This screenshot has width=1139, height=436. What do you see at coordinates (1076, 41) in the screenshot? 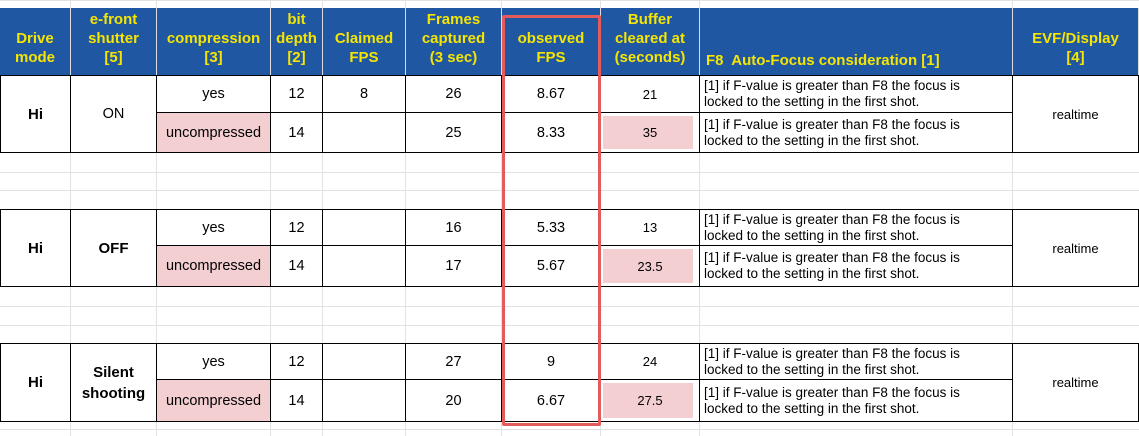
I see `header-evf: EVF/Display [4]` at bounding box center [1076, 41].